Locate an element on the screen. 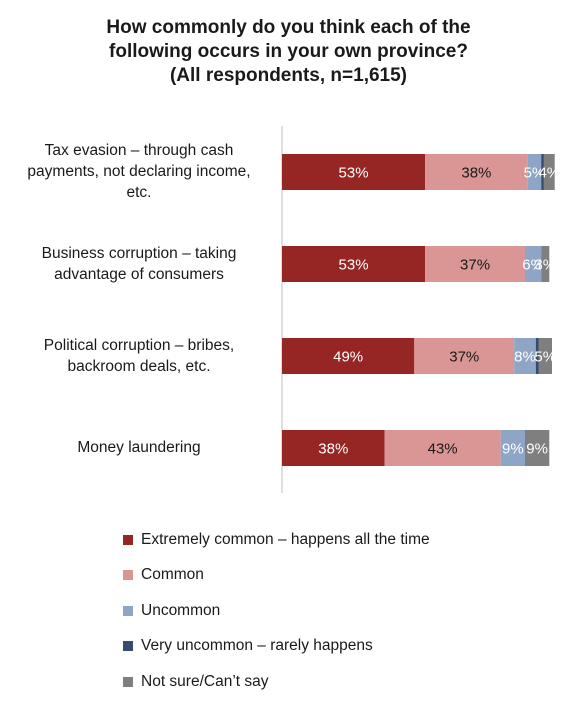 This screenshot has width=577, height=703. legend-label: Extremely common – happens all the time is located at coordinates (285, 539).